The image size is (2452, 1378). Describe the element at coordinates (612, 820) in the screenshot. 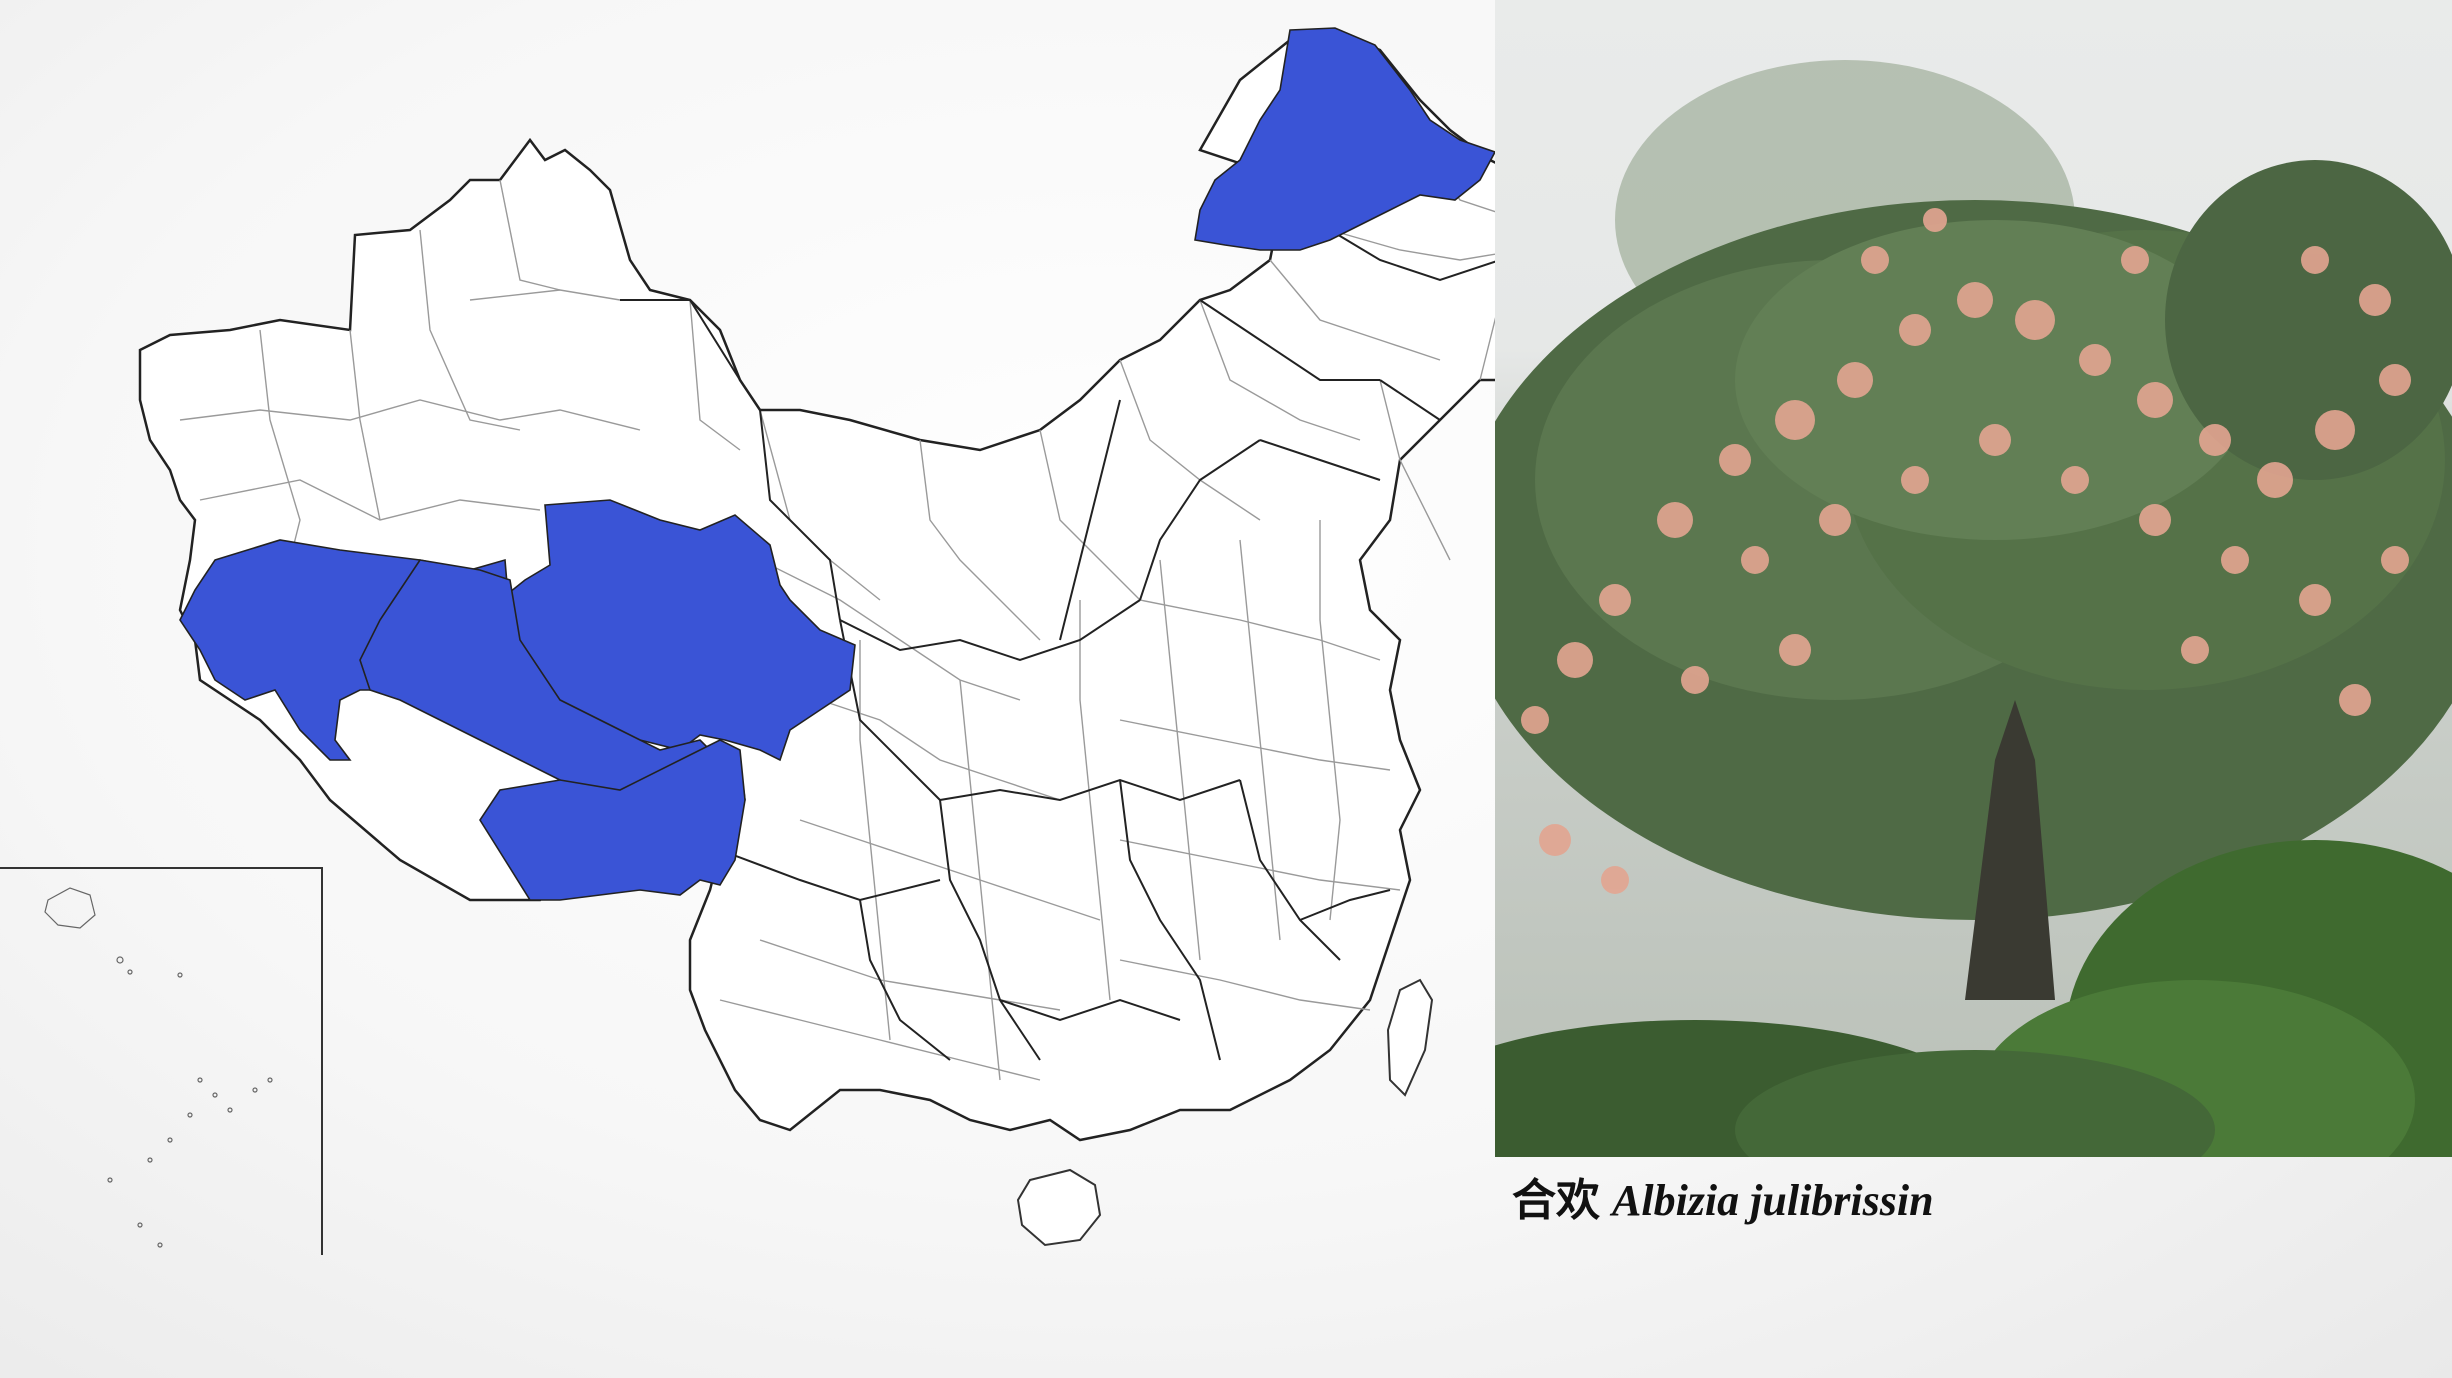

I see `region-tibet-eastern` at that location.